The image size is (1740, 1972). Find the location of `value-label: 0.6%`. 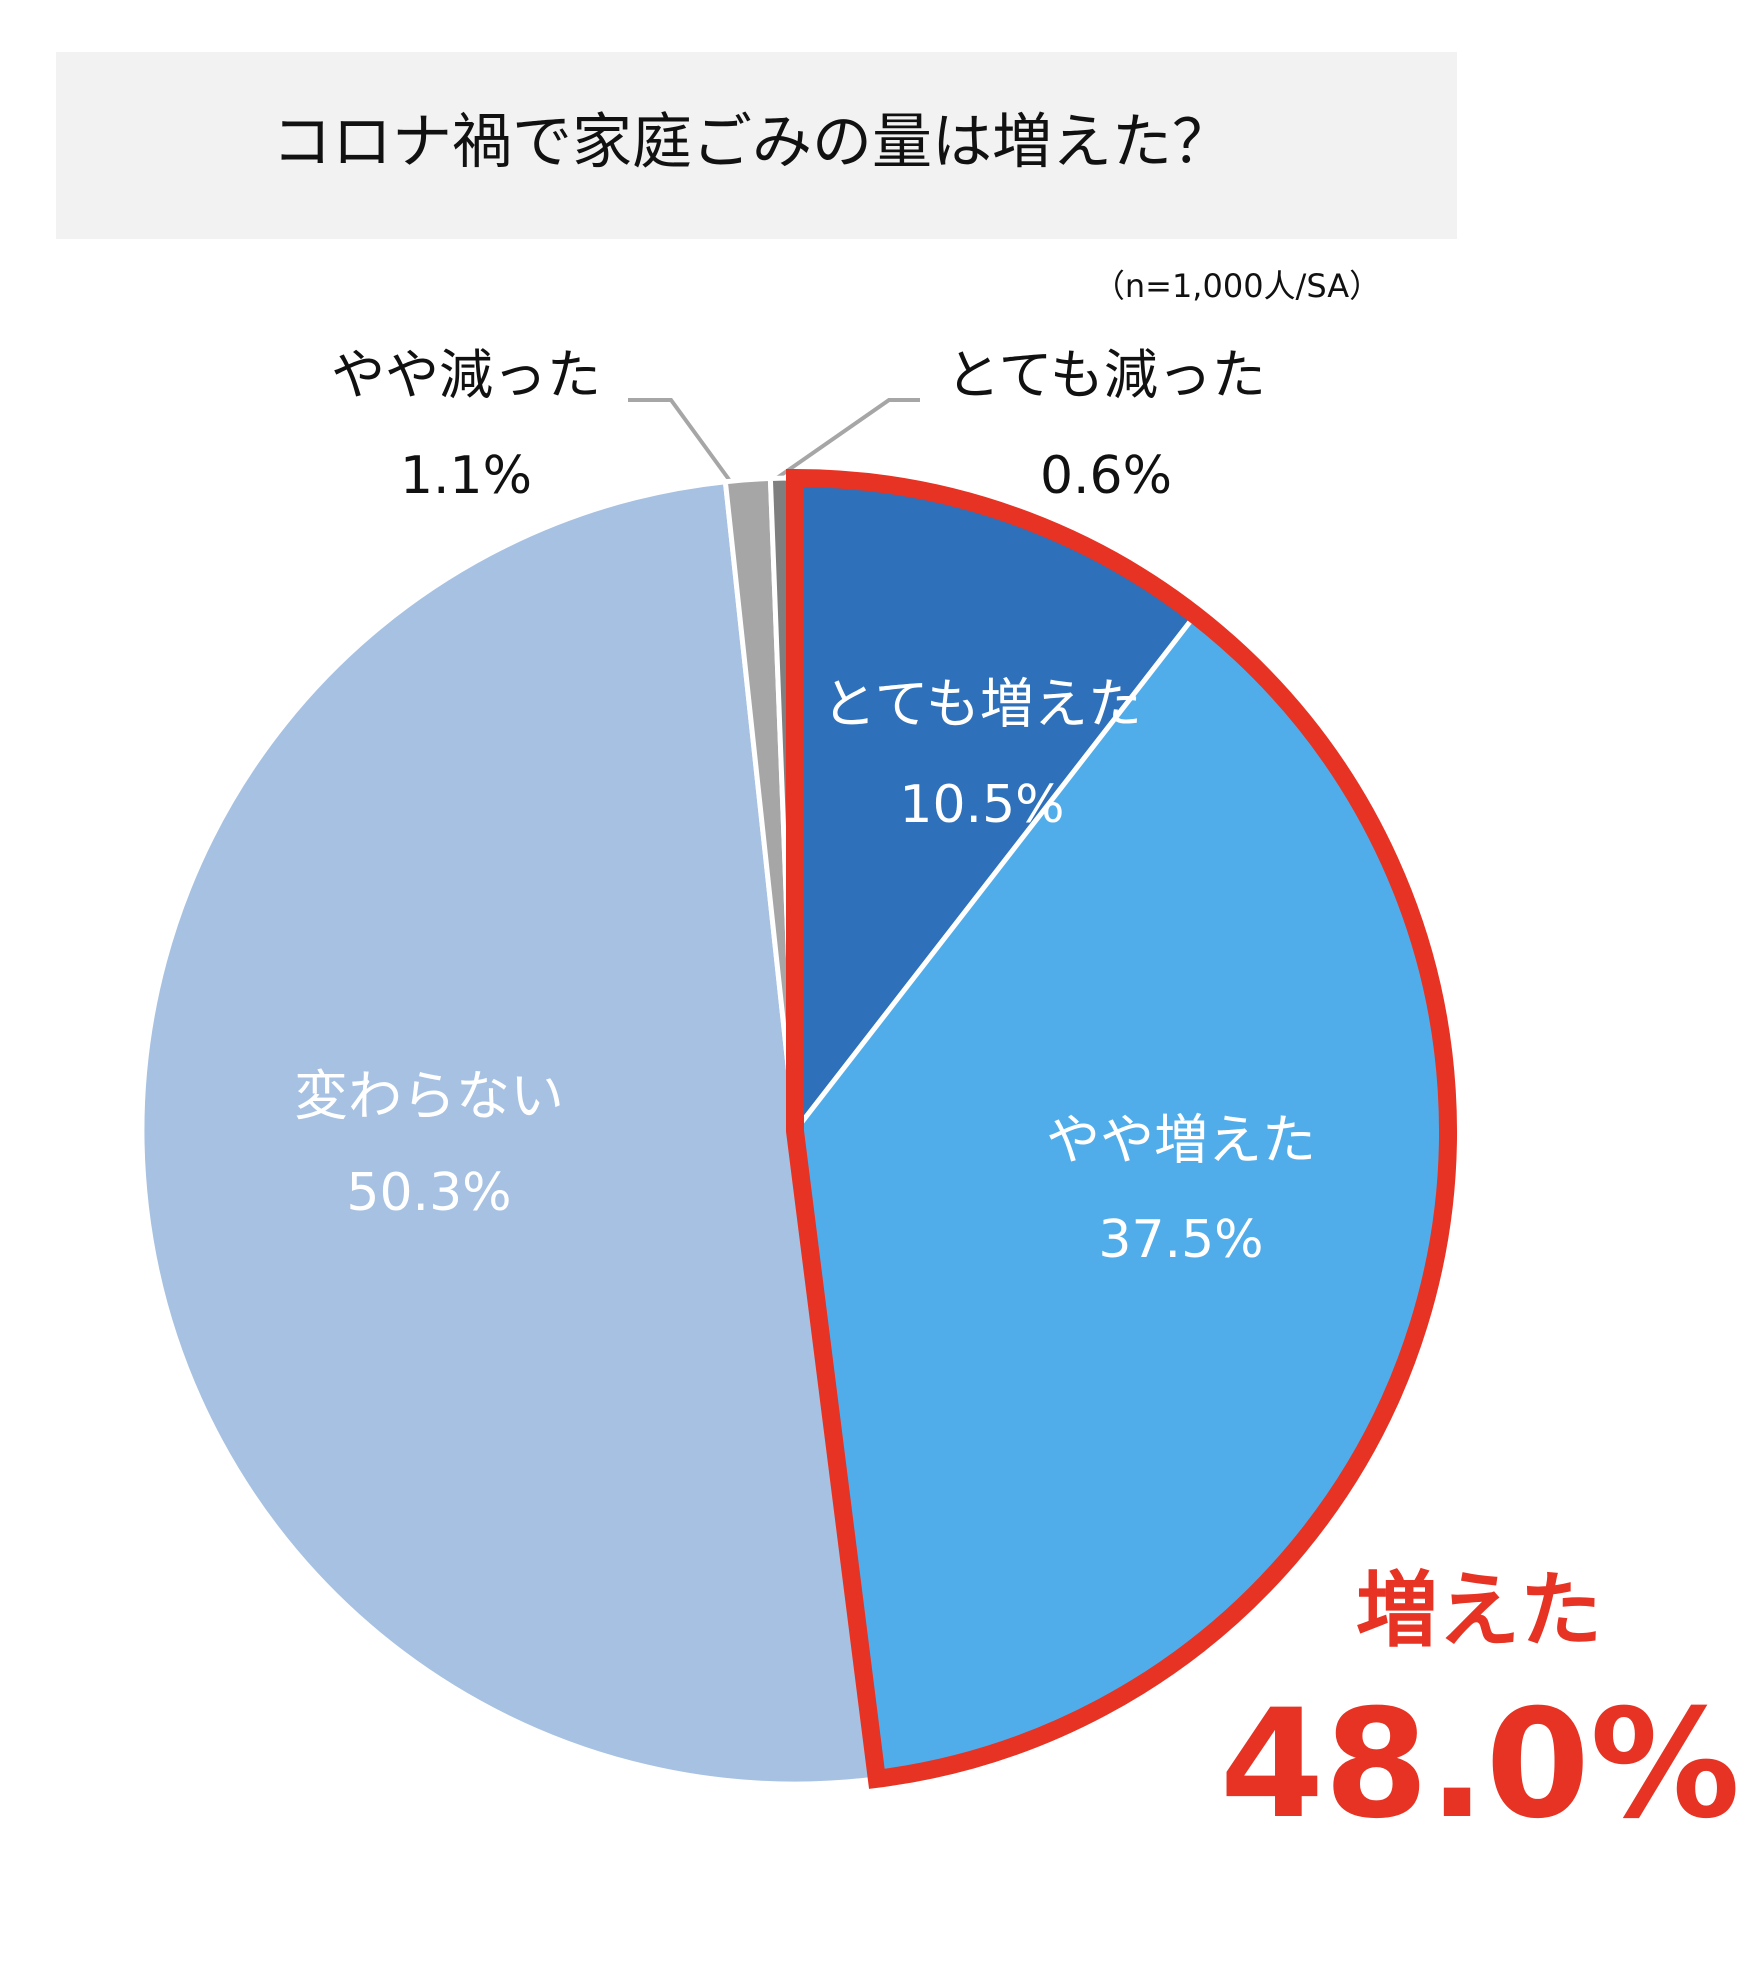

value-label: 0.6% is located at coordinates (1106, 476).